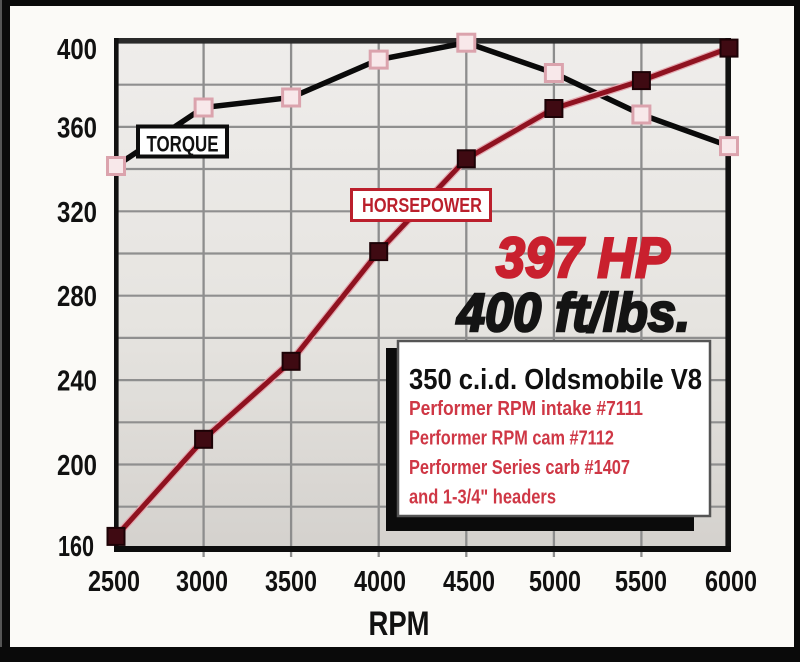  Describe the element at coordinates (422, 206) in the screenshot. I see `svg-text: HORSEPOWER` at that location.